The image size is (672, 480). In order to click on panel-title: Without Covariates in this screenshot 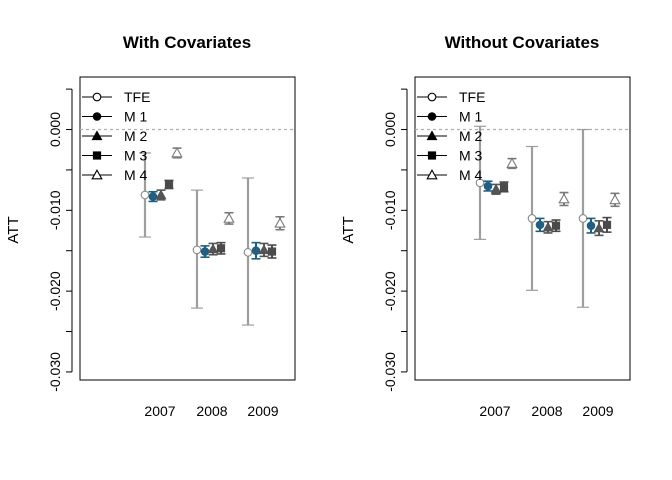, I will do `click(522, 42)`.